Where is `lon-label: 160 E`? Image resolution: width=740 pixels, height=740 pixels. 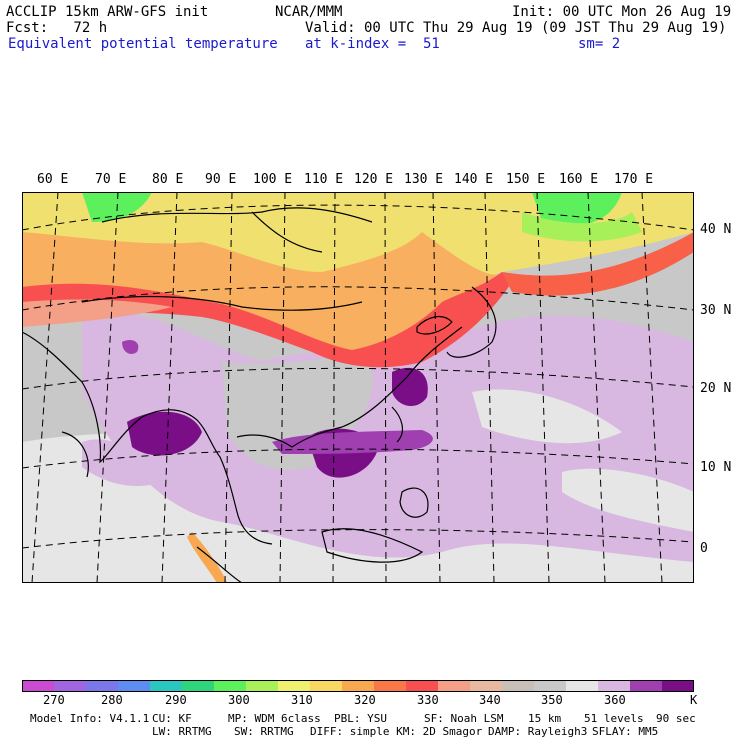 lon-label: 160 E is located at coordinates (579, 179).